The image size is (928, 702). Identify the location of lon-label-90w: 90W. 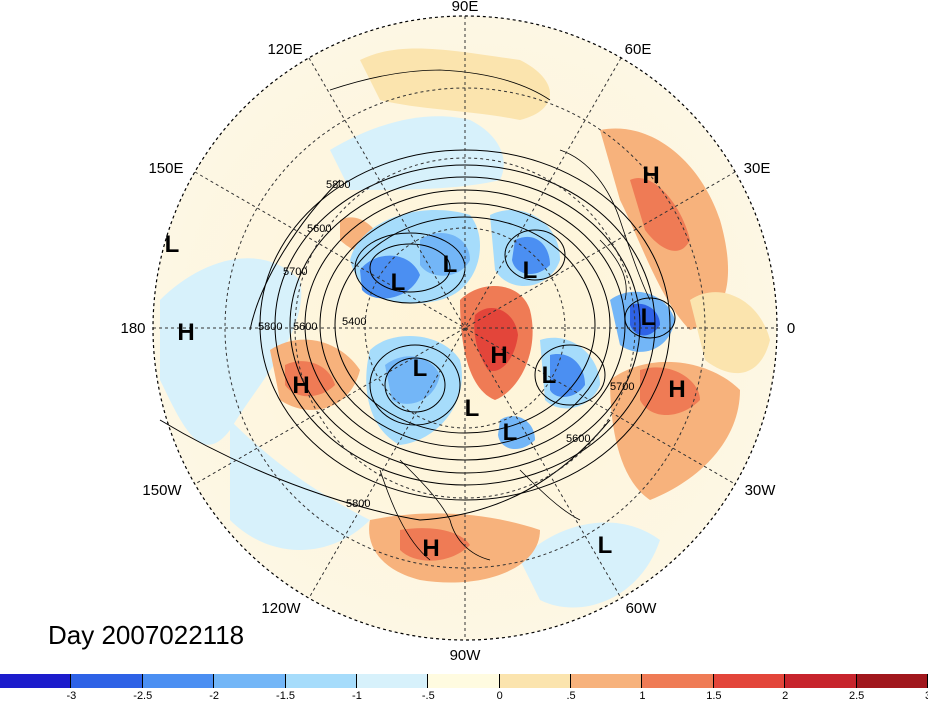
(466, 655).